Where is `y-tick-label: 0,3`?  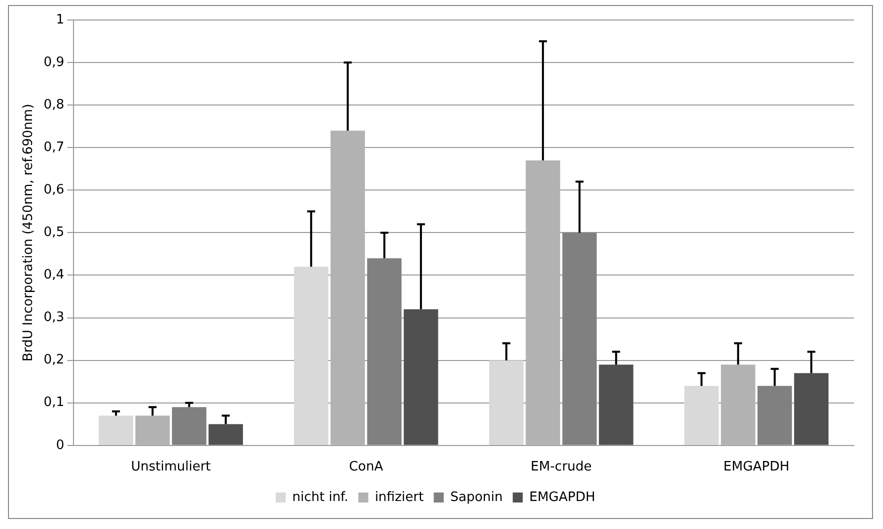 y-tick-label: 0,3 is located at coordinates (54, 318).